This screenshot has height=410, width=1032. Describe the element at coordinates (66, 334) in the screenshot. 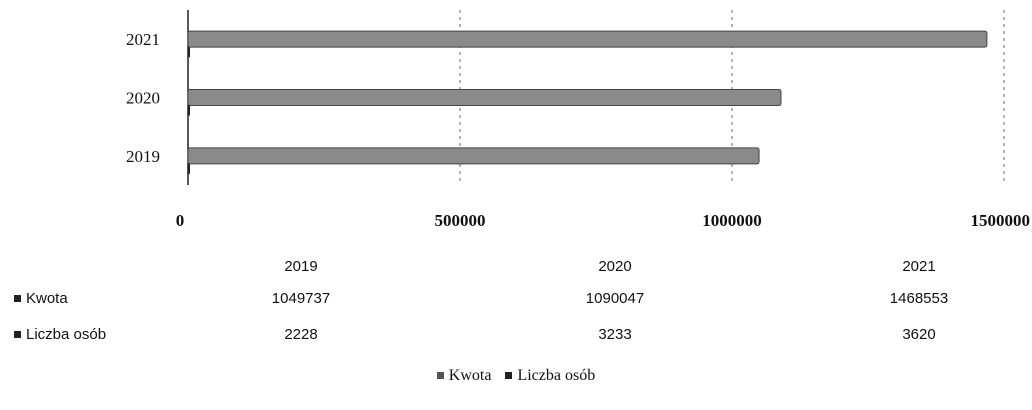

I see `row-label-text: Liczba osób` at that location.